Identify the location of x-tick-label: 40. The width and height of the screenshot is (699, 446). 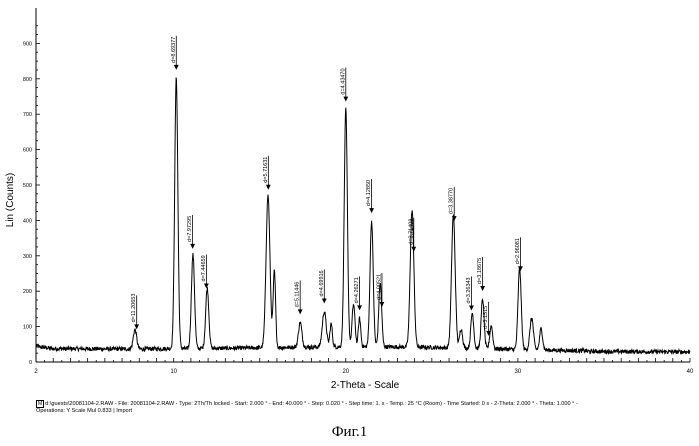
(690, 372).